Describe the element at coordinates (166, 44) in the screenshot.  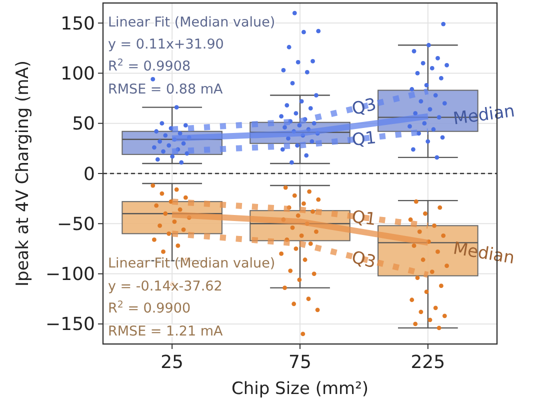
I see `annotation: y = 0.11x+31.90` at that location.